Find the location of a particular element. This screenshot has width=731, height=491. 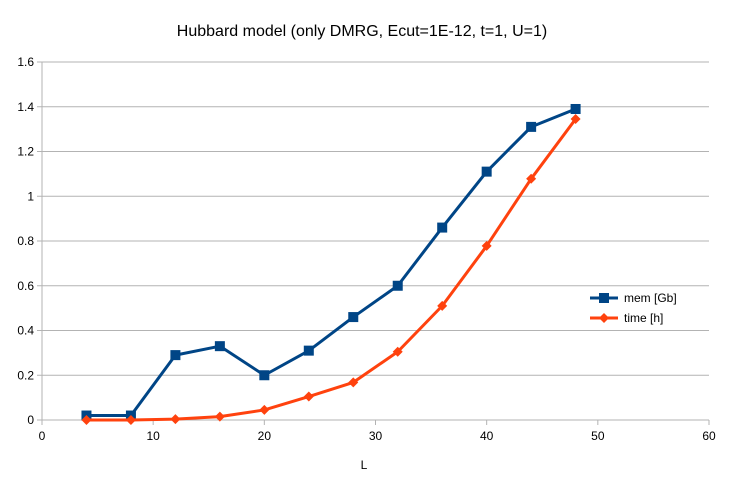

legend-entry: mem [Gb] is located at coordinates (633, 298).